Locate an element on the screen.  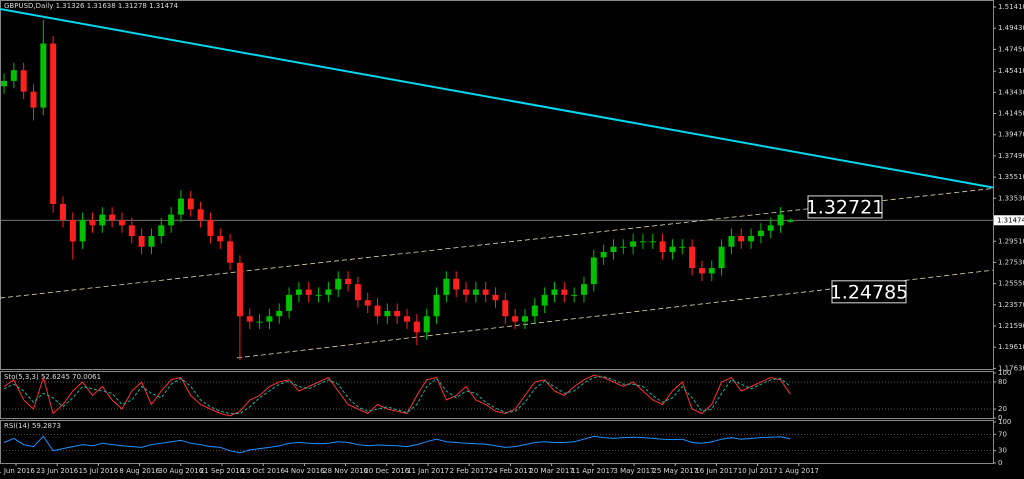
x-tick-label: 30 Aug 2016 is located at coordinates (180, 471).